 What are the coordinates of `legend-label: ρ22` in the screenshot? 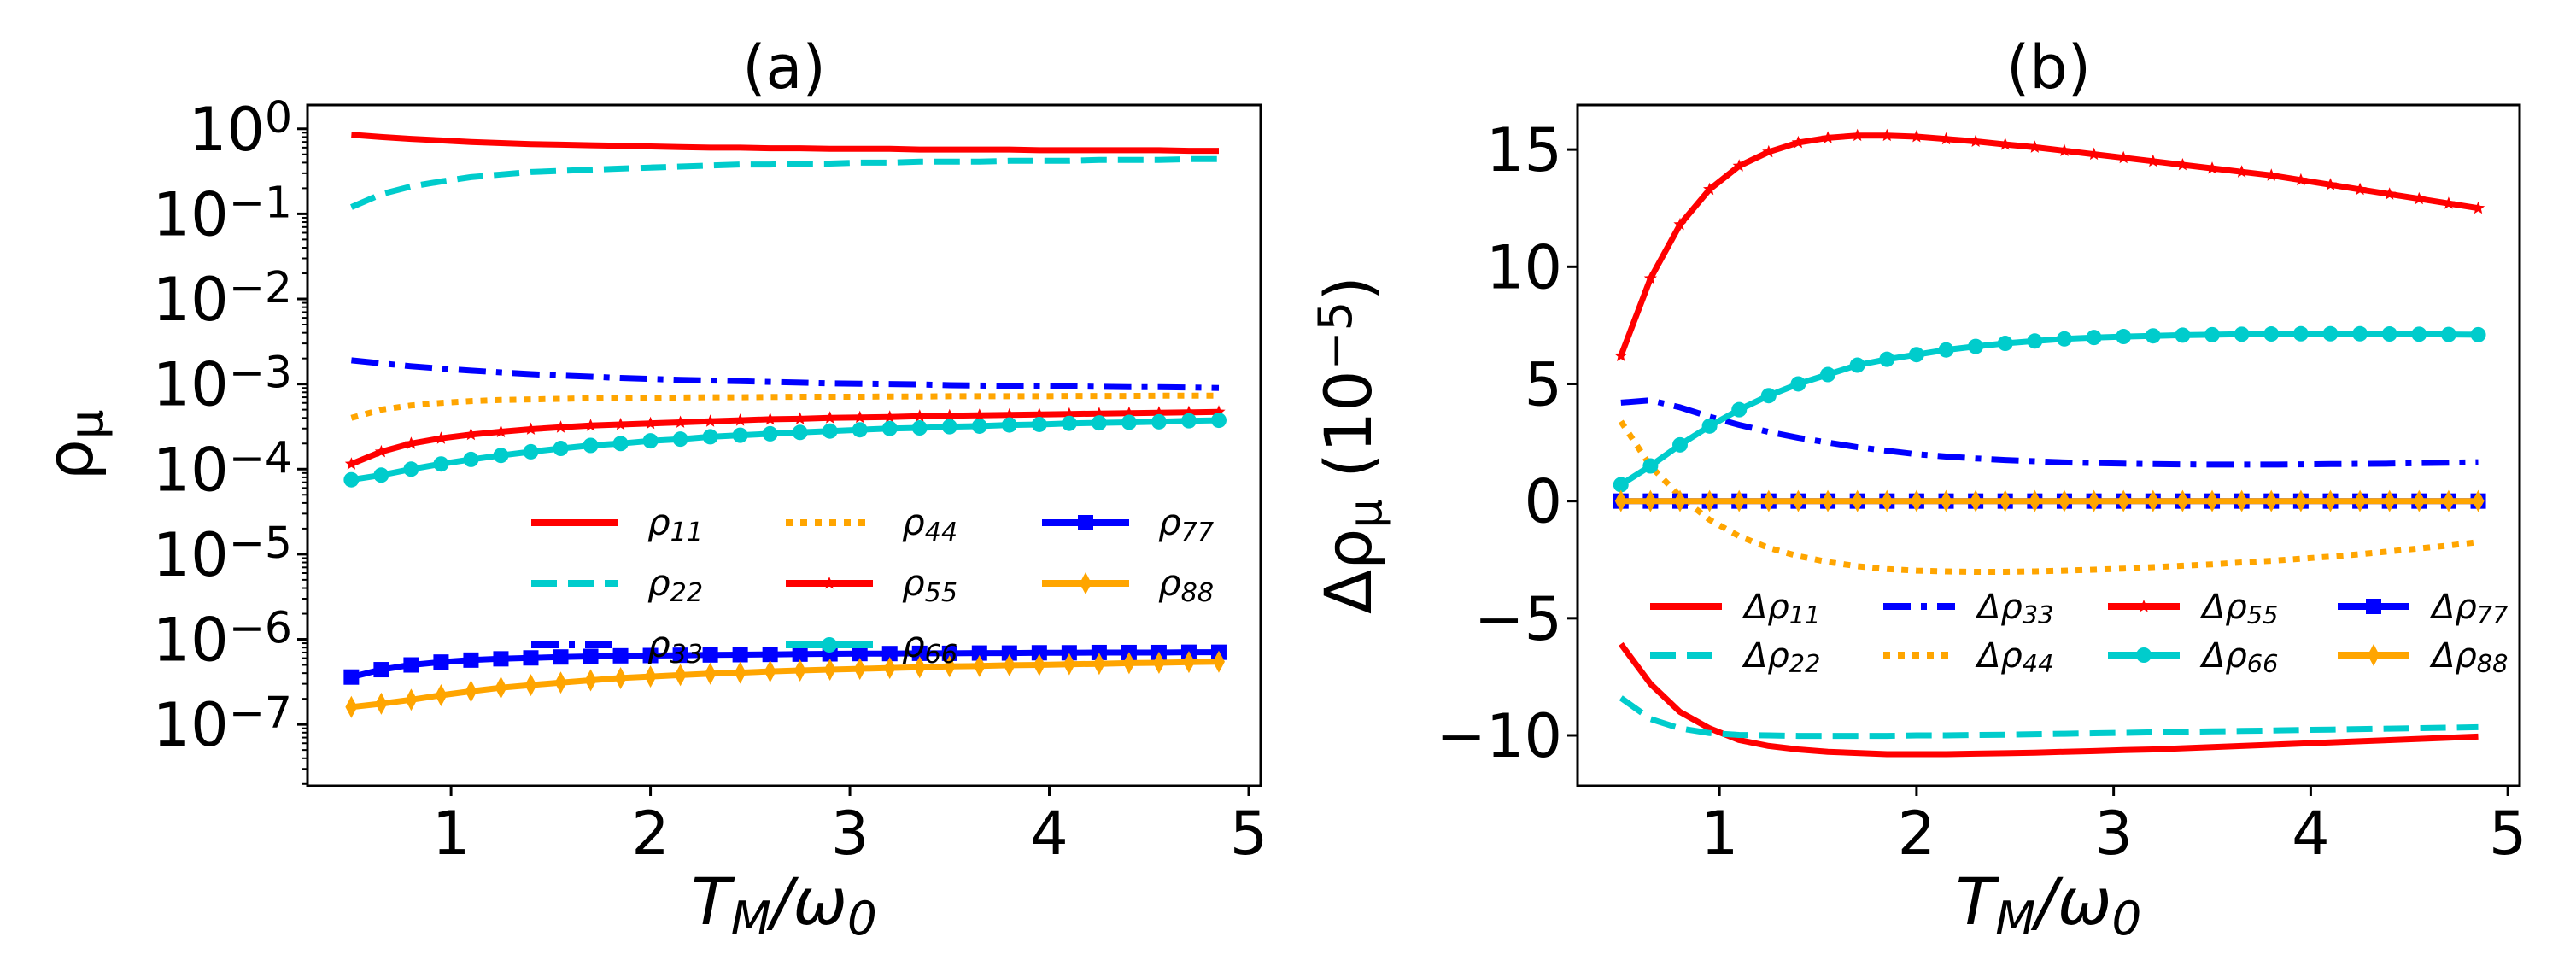 It's located at (675, 585).